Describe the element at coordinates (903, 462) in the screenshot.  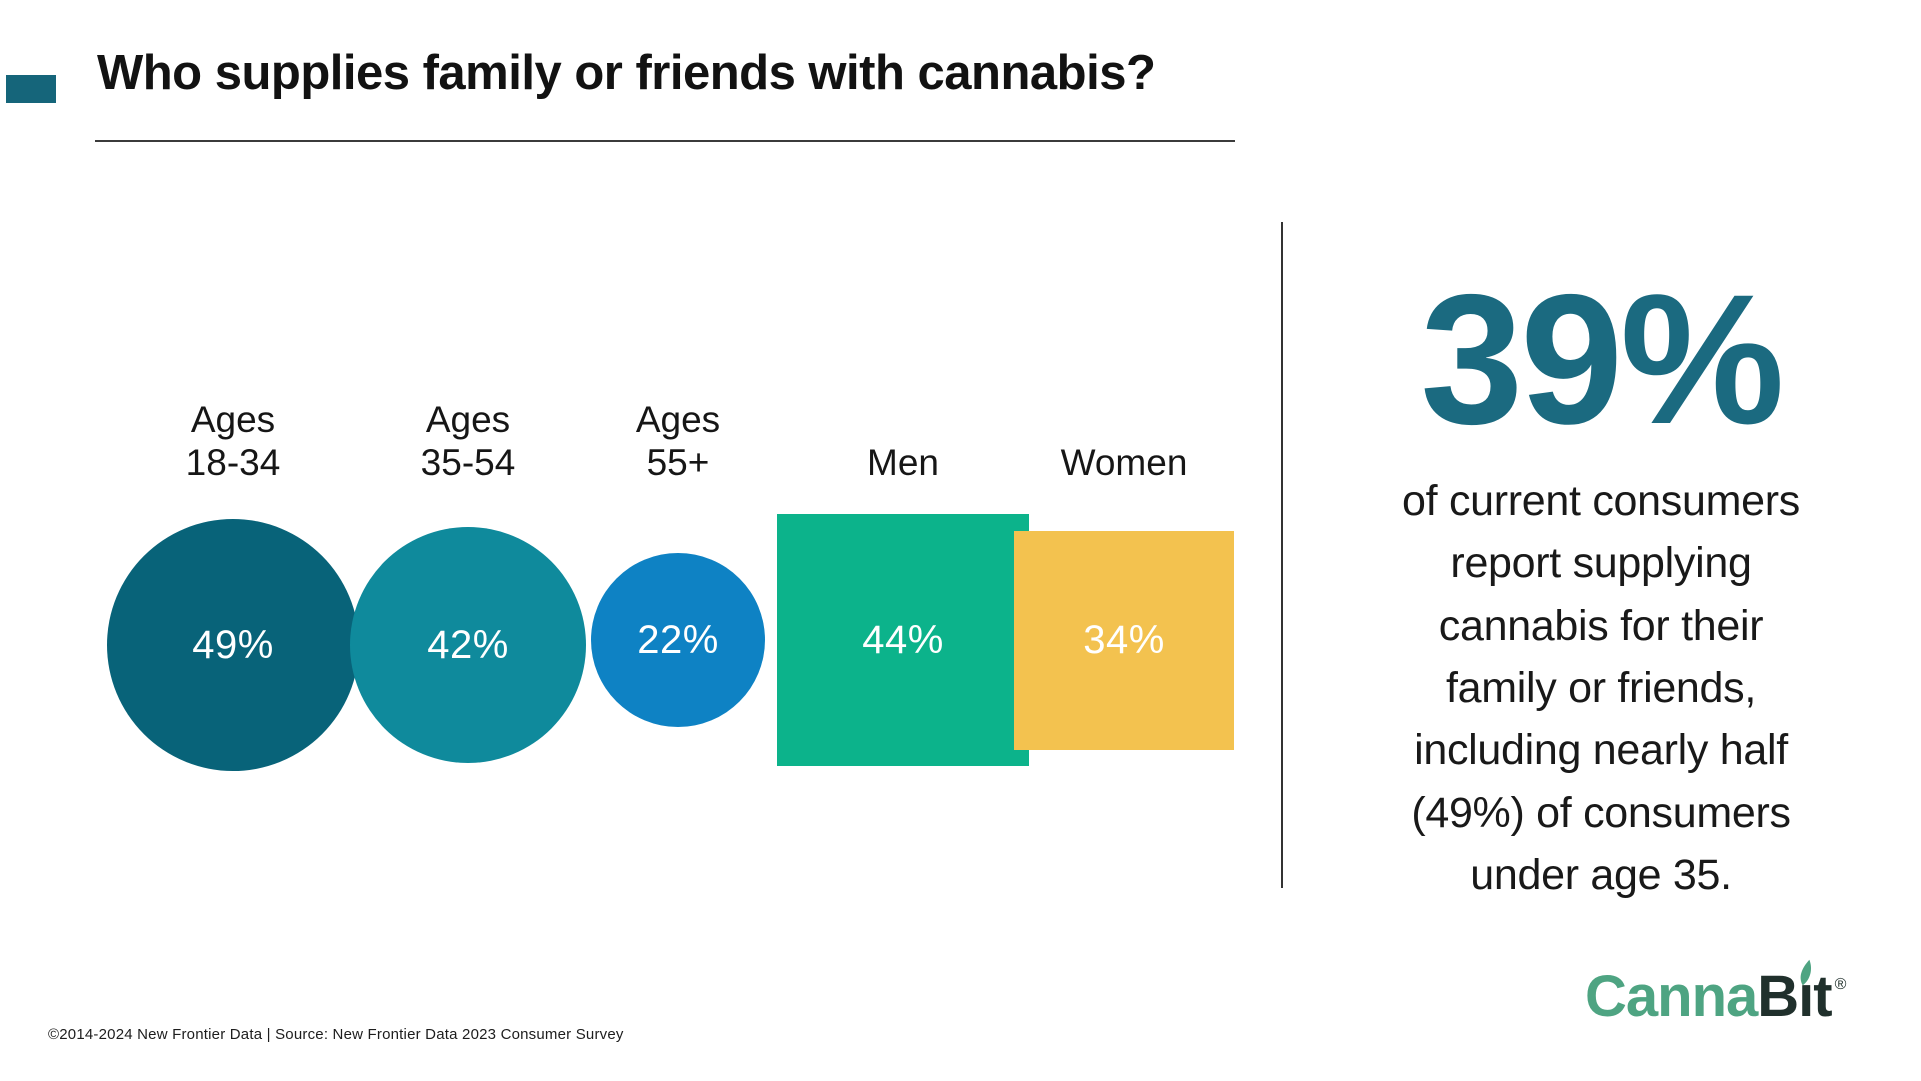
I see `category-label-men: Men` at that location.